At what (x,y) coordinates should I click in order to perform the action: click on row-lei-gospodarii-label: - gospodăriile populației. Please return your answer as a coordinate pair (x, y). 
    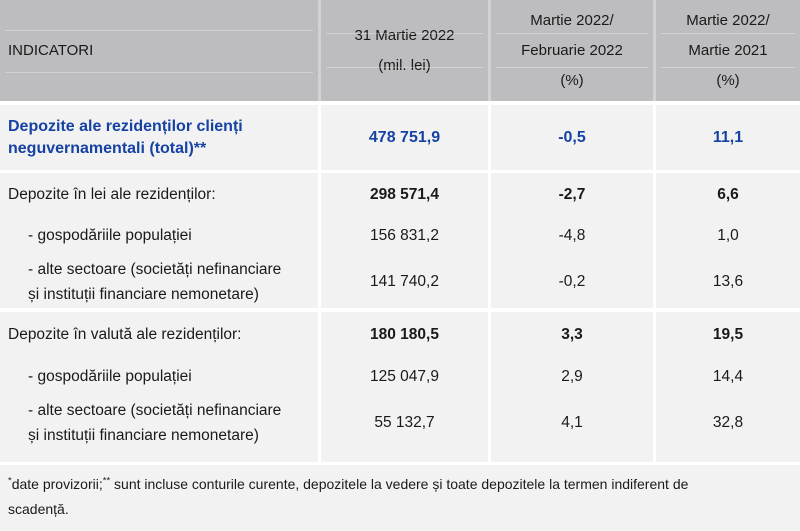
    Looking at the image, I should click on (159, 236).